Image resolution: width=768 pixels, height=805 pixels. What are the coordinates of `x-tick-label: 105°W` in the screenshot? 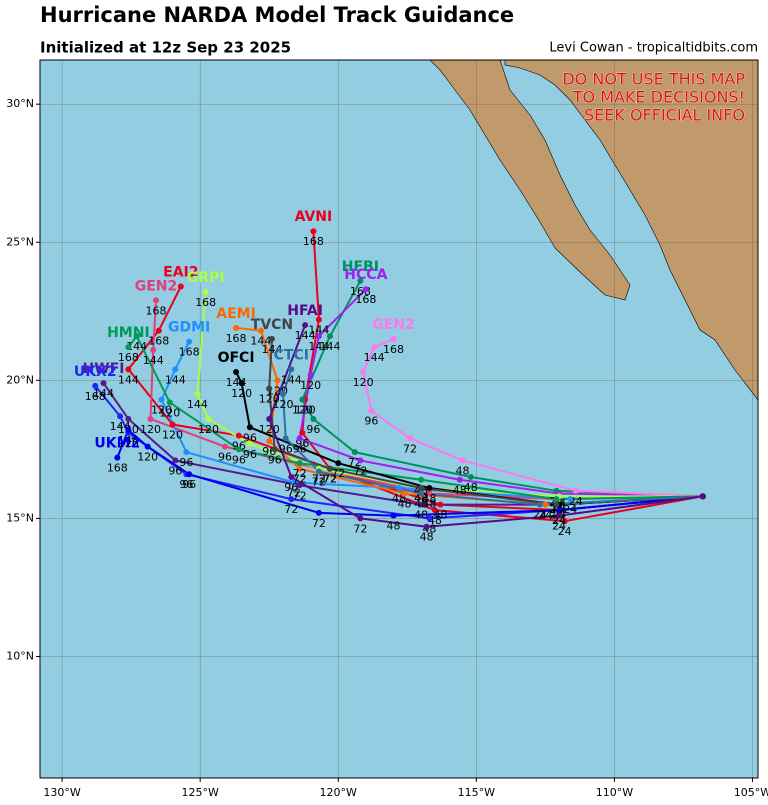 It's located at (751, 792).